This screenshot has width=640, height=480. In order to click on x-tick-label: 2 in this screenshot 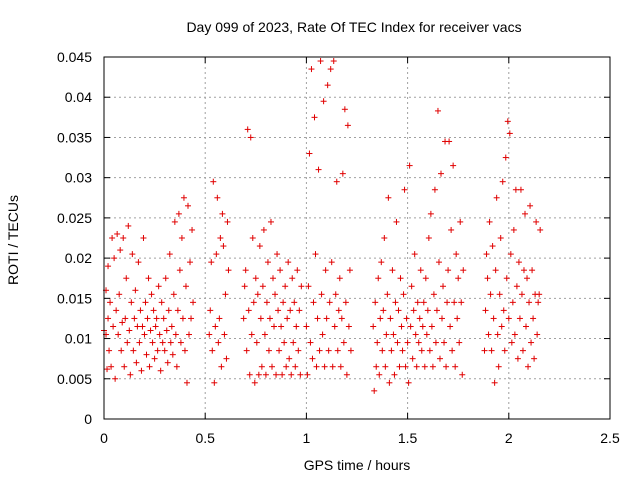, I will do `click(509, 438)`.